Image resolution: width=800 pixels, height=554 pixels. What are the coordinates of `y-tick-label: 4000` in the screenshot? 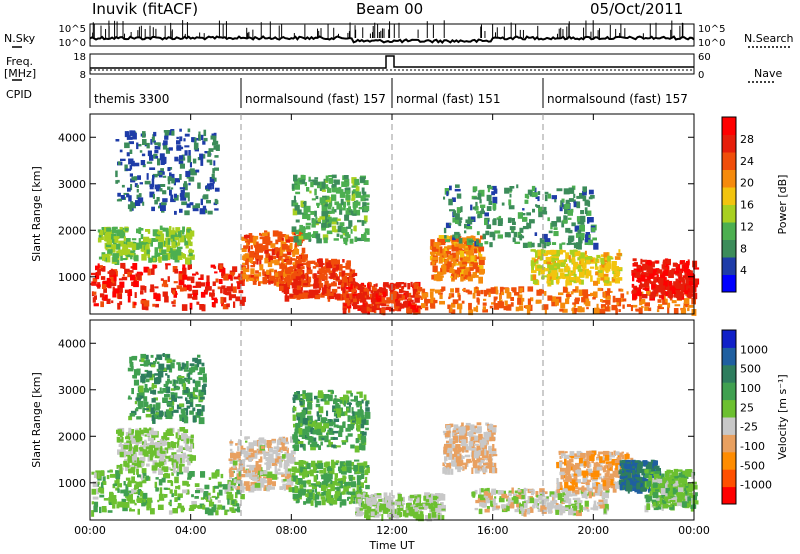 It's located at (72, 137).